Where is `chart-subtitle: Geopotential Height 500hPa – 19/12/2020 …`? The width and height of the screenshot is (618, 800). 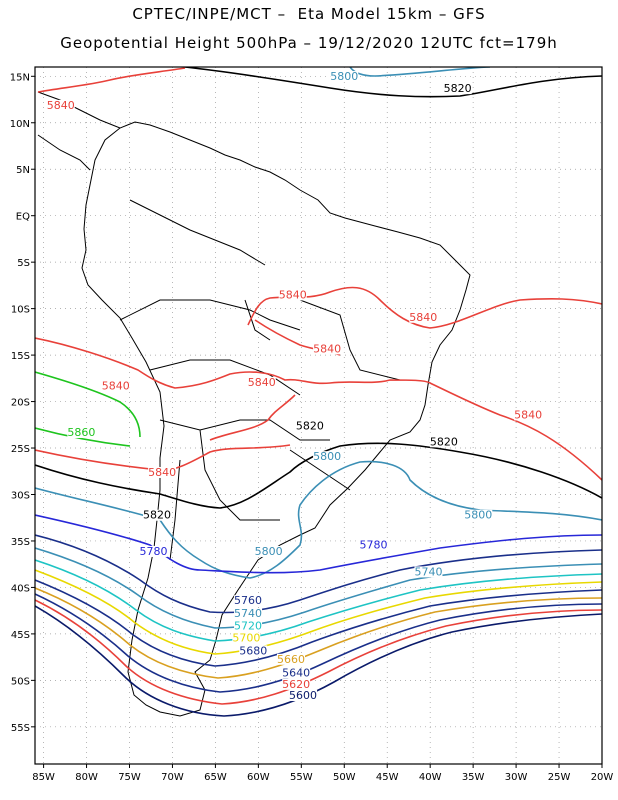 chart-subtitle: Geopotential Height 500hPa – 19/12/2020 … is located at coordinates (309, 43).